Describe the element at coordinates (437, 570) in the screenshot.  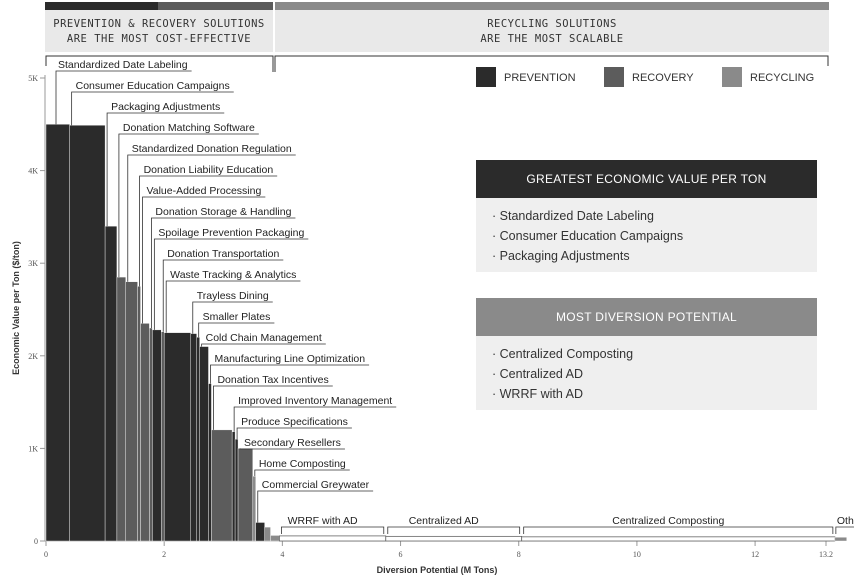
I see `x-axis-label: Diversion Potential (M Tons)` at that location.